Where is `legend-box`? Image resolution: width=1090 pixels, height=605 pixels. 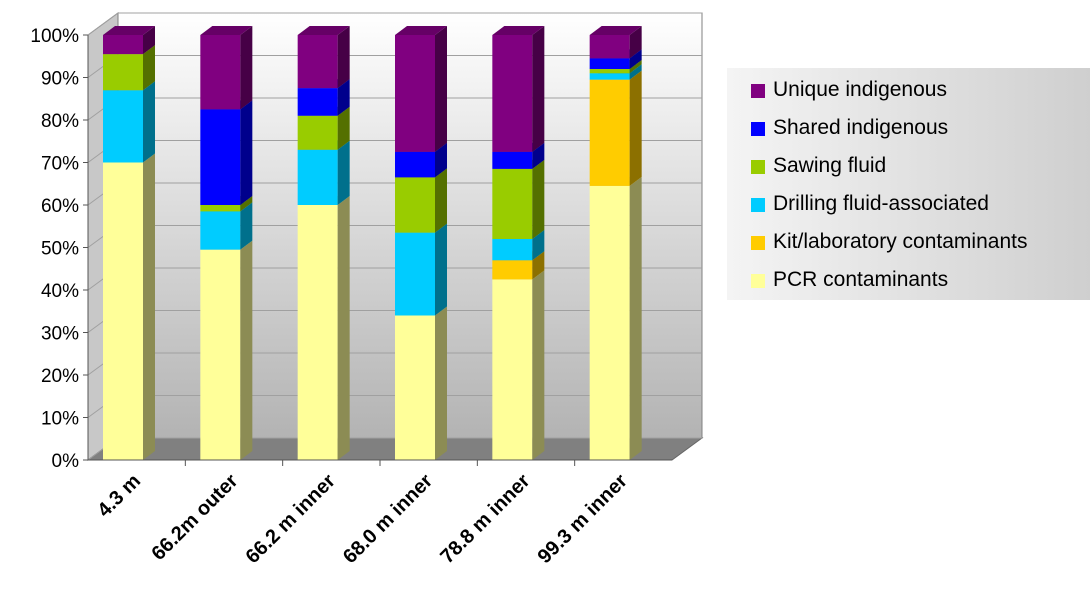
legend-box is located at coordinates (908, 184).